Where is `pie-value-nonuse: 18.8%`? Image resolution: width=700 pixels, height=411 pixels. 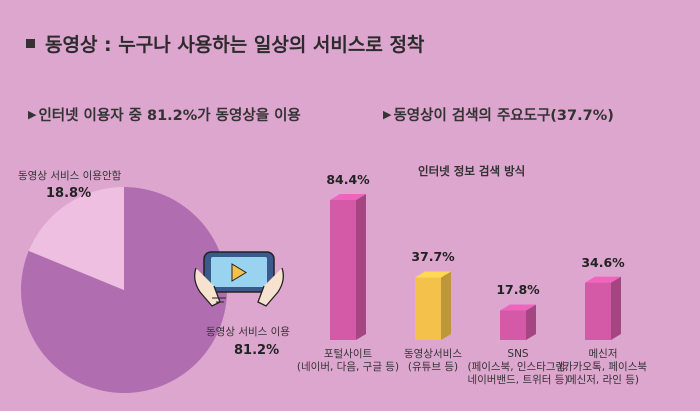
pie-value-nonuse: 18.8% is located at coordinates (69, 193).